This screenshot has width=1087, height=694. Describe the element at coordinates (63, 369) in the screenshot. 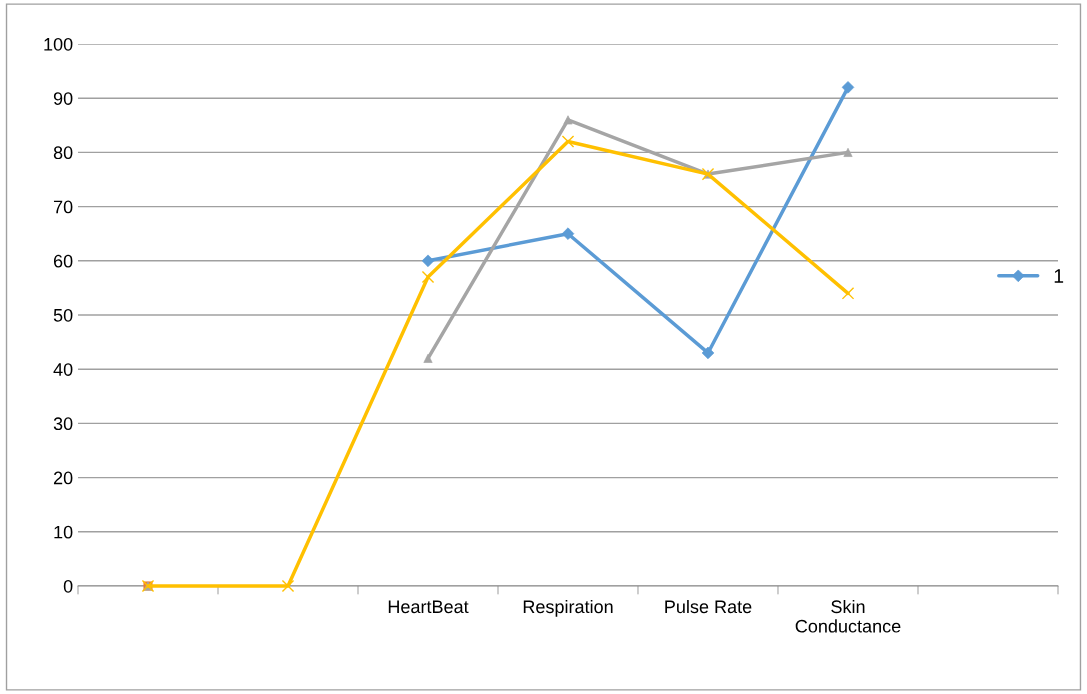

I see `y-tick-label: 40` at that location.